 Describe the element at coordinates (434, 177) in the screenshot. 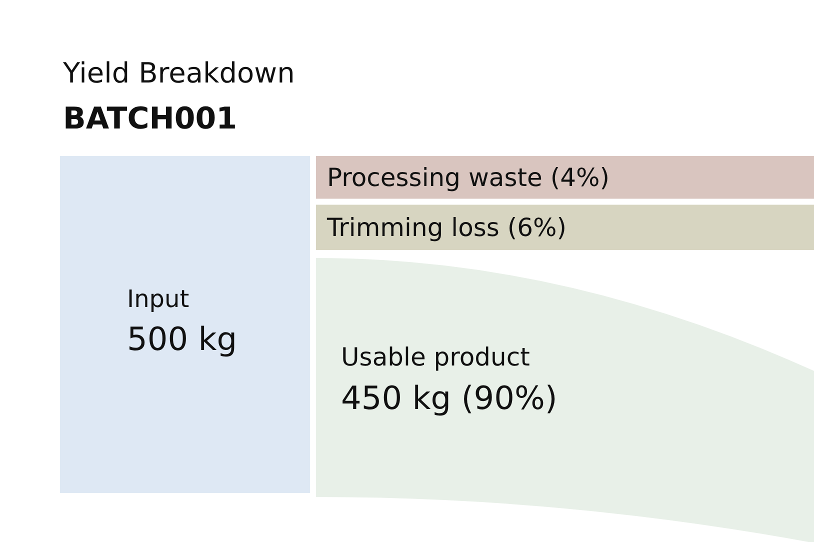

I see `category-label: Processing waste` at that location.